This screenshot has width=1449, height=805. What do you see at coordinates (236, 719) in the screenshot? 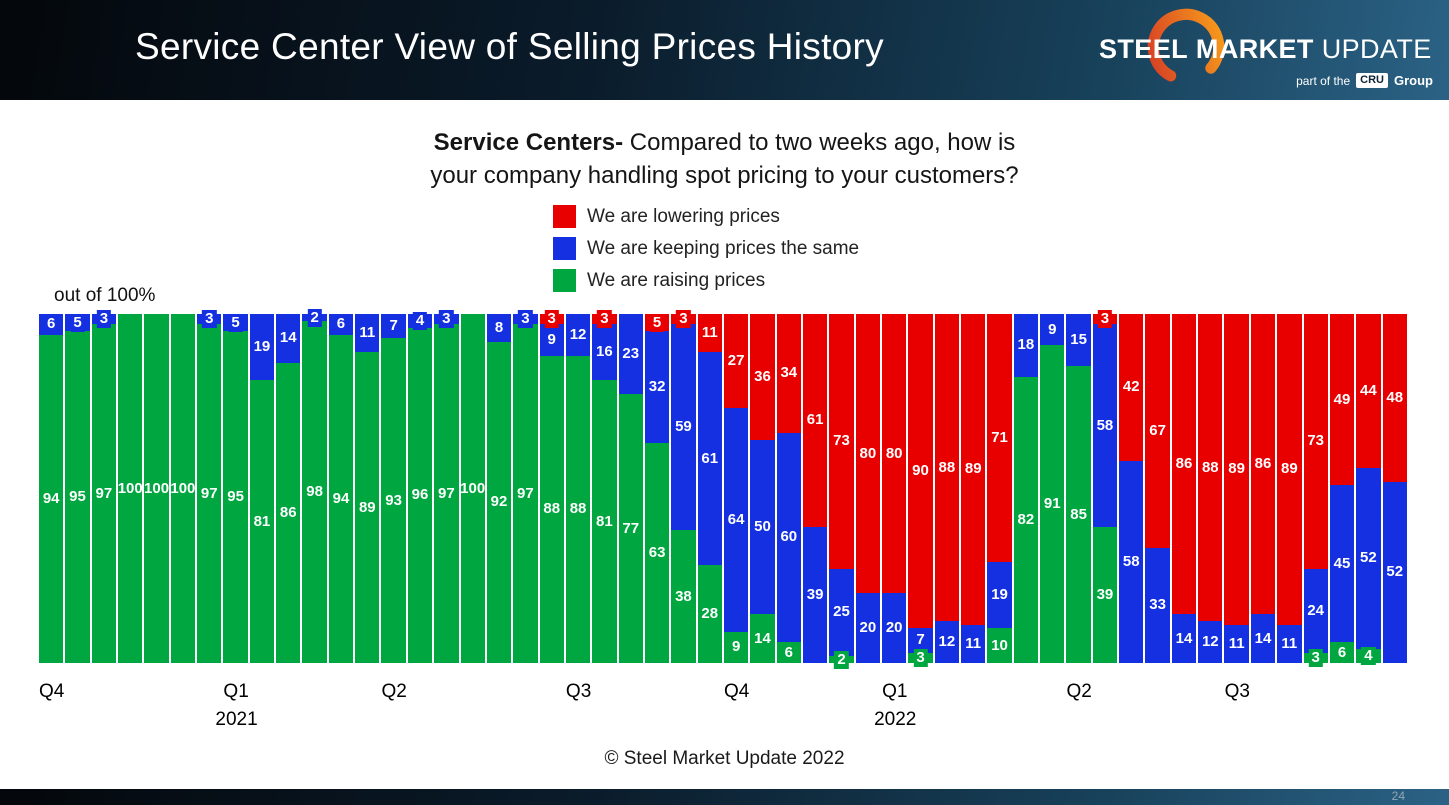
I see `x-tick-year: 2021` at bounding box center [236, 719].